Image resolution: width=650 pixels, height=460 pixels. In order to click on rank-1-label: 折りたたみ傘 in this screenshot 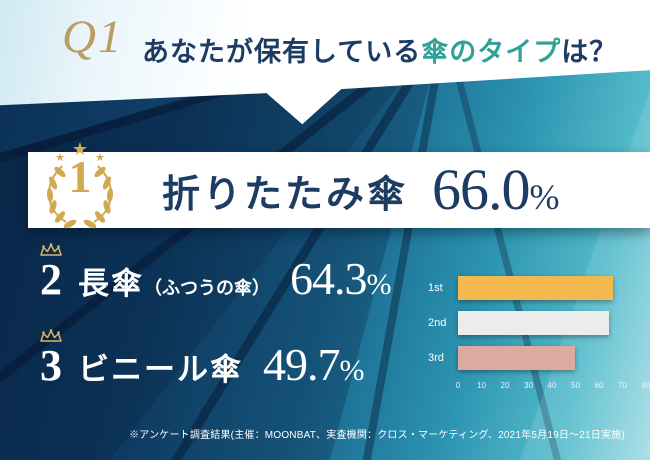, I will do `click(285, 194)`.